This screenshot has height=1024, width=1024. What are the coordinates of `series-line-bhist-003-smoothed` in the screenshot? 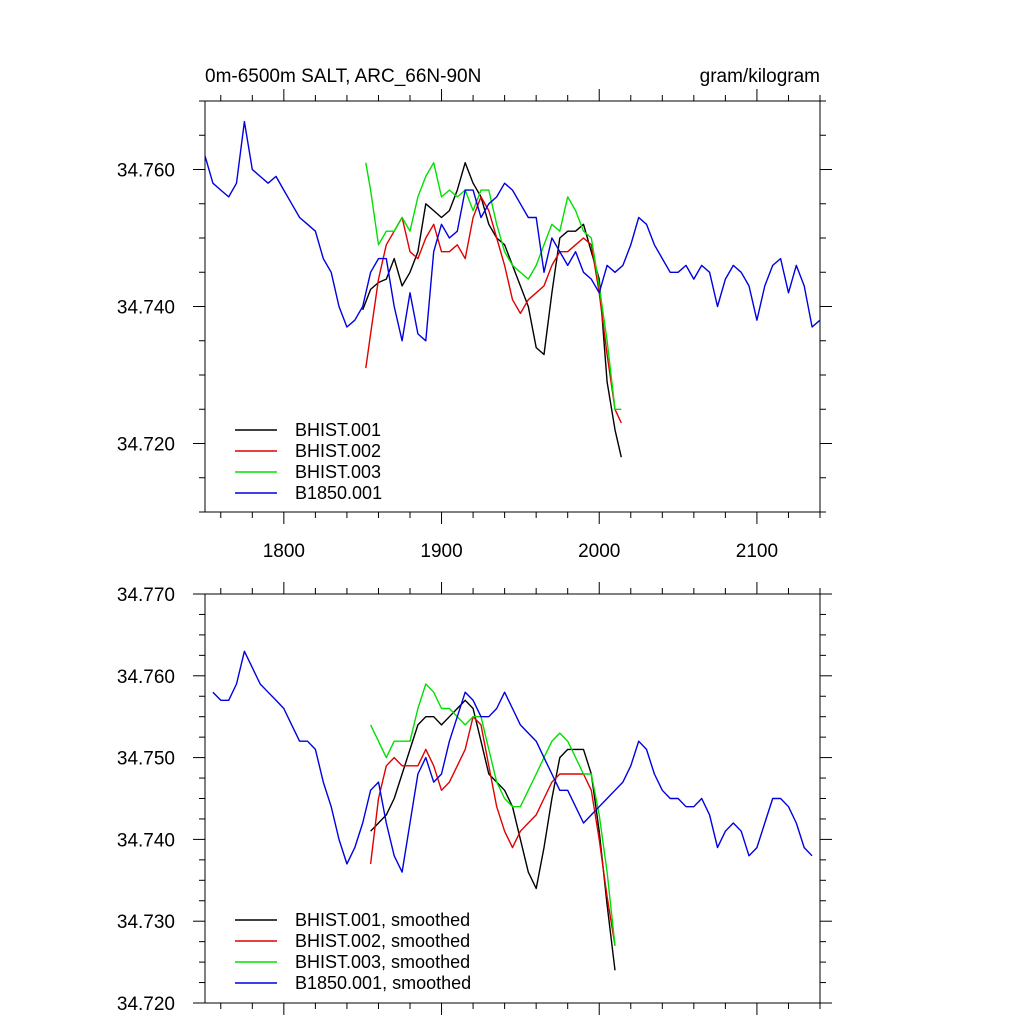 It's located at (492, 814).